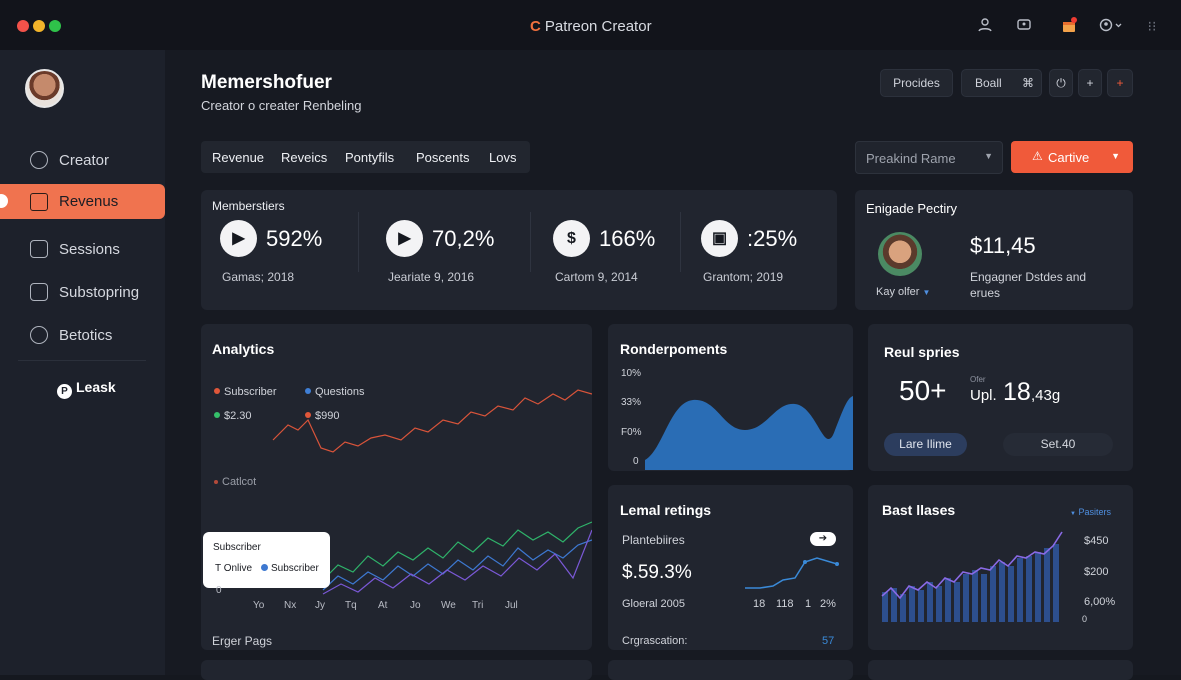 This screenshot has height=680, width=1181. Describe the element at coordinates (925, 444) in the screenshot. I see `lare-ilime-button: Lare Ilime` at that location.